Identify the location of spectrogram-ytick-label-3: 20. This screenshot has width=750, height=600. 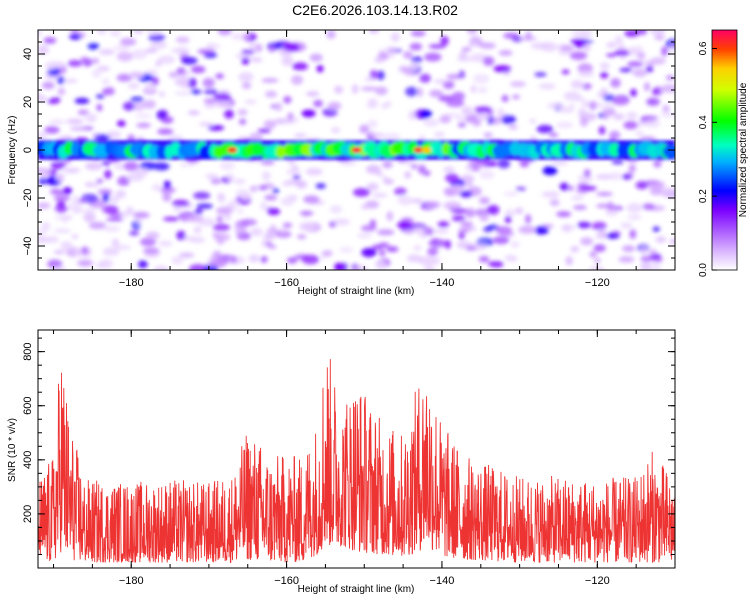
(28, 102).